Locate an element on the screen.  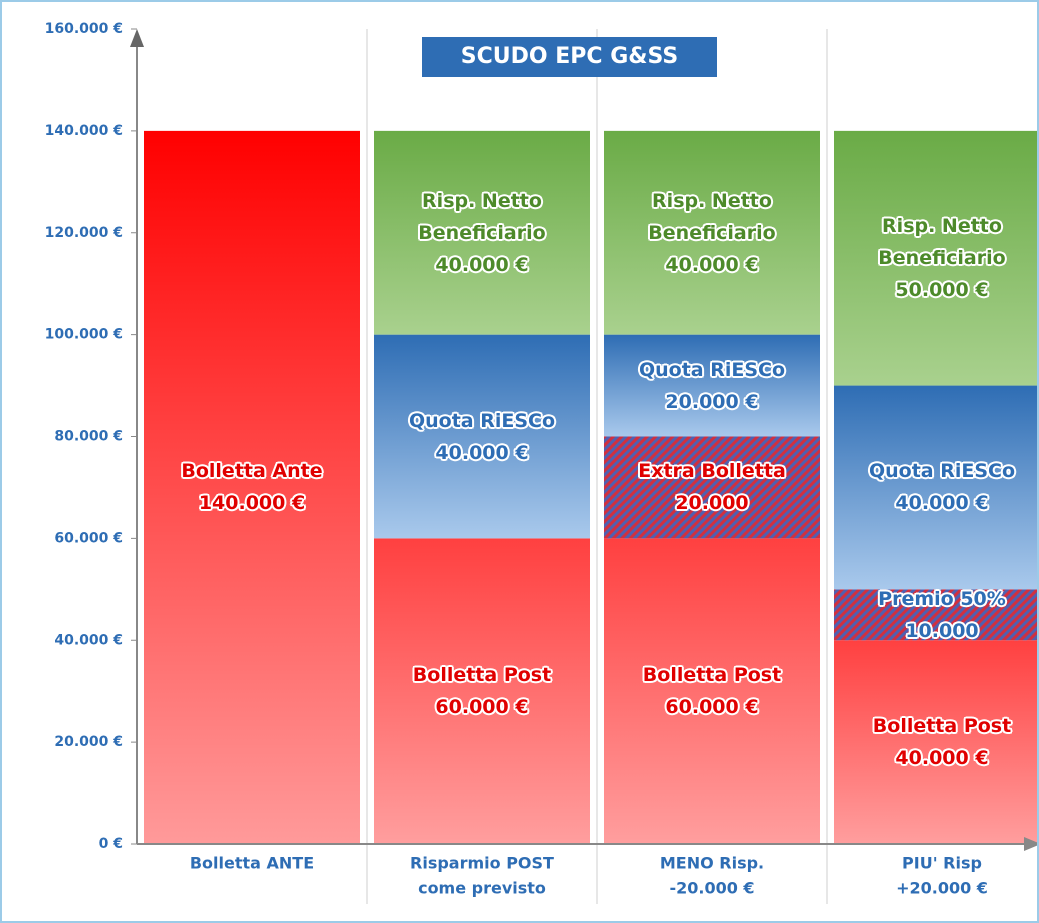
segment-label: Bolletta Ante 140.000 € is located at coordinates (252, 487).